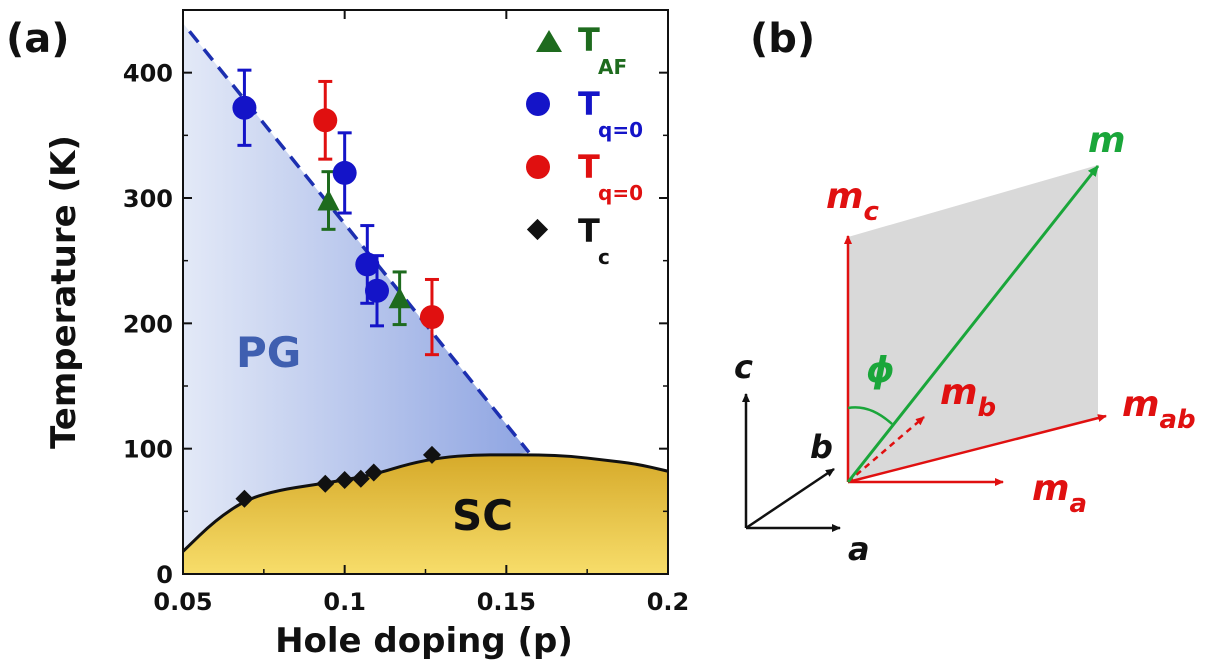 This screenshot has width=1207, height=668. I want to click on mc-label: mc, so click(853, 201).